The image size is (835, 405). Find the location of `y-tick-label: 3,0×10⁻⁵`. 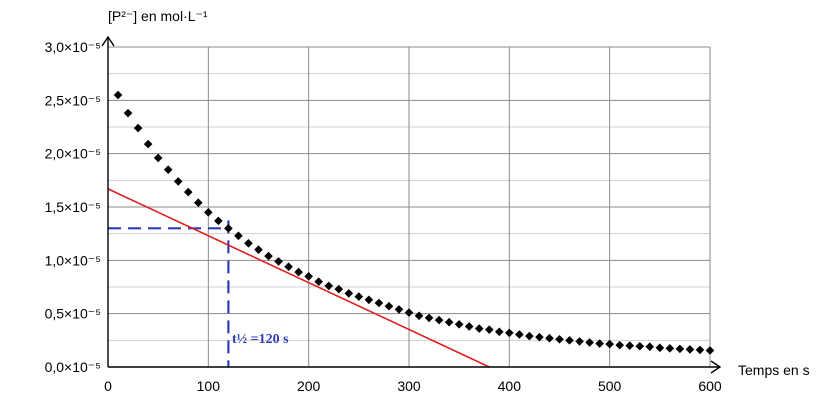

y-tick-label: 3,0×10⁻⁵ is located at coordinates (73, 47).